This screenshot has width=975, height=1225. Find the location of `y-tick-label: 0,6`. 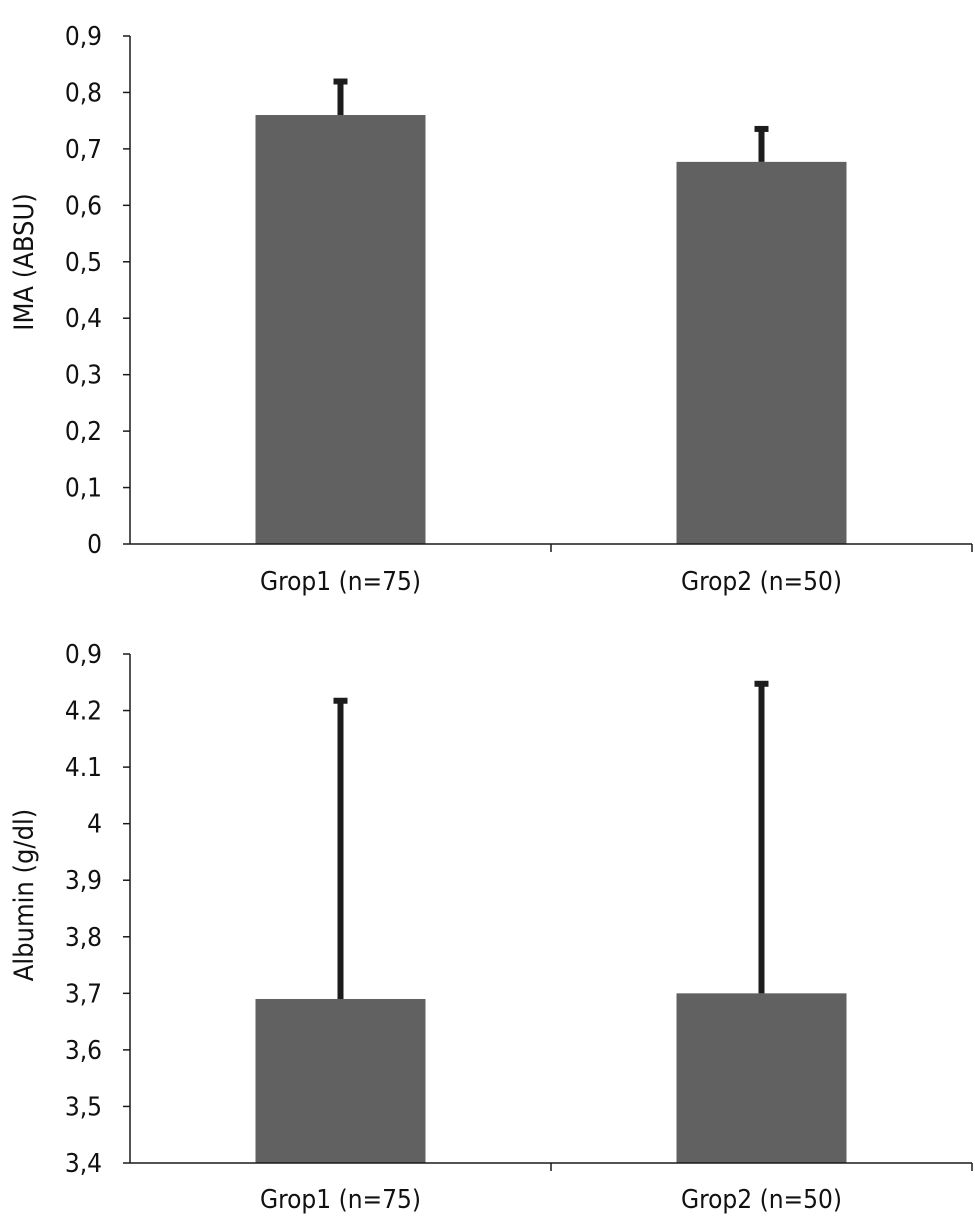

y-tick-label: 0,6 is located at coordinates (83, 206).